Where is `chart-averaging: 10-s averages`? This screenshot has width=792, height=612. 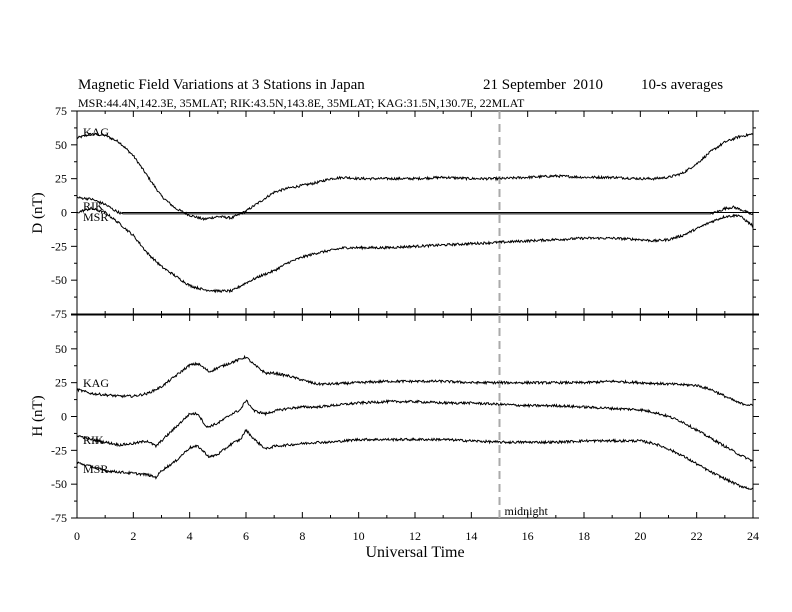
chart-averaging: 10-s averages is located at coordinates (682, 85).